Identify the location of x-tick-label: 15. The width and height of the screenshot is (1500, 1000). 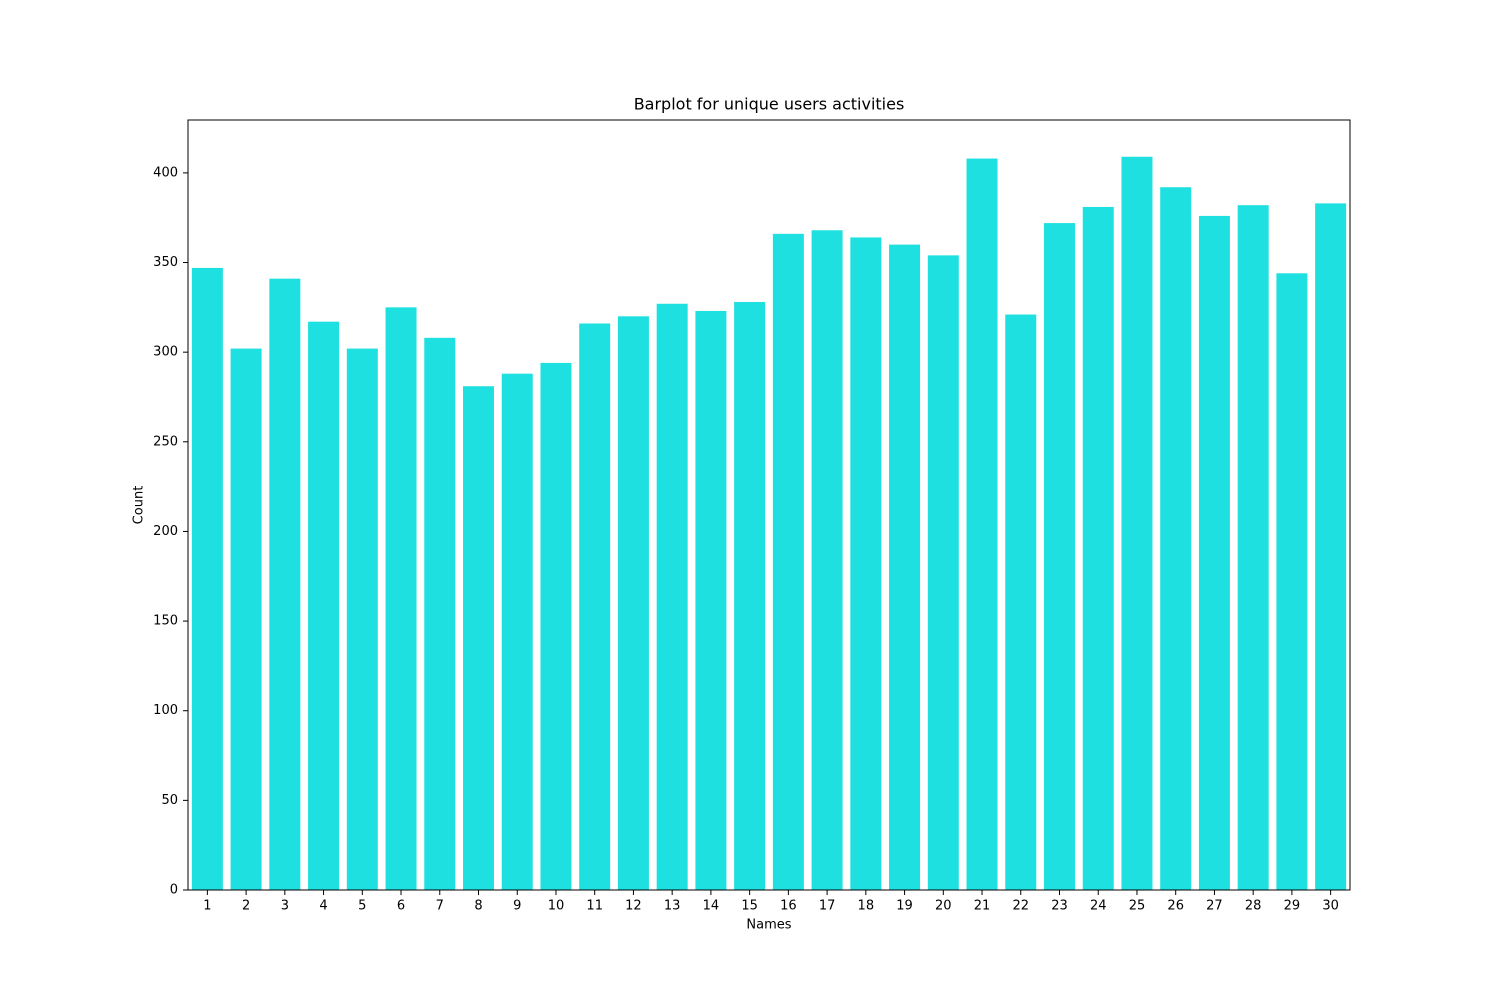
(749, 906).